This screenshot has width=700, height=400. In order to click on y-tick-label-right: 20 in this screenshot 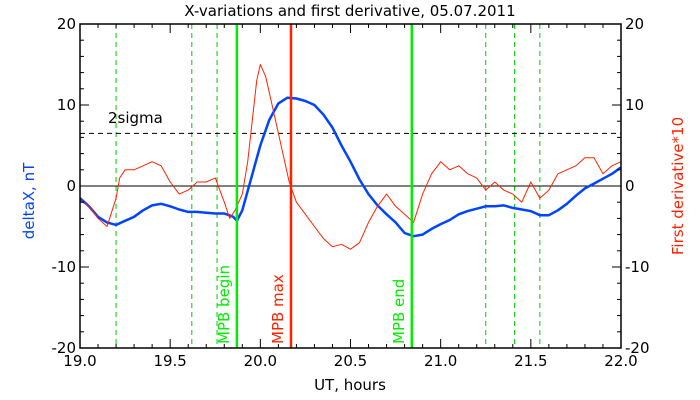, I will do `click(634, 24)`.